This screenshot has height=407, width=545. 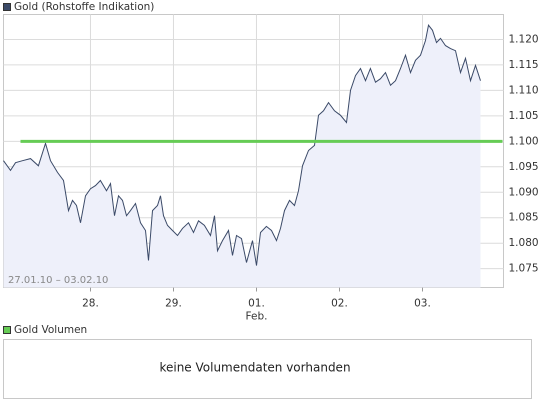 I want to click on volume-frame, so click(x=267, y=369).